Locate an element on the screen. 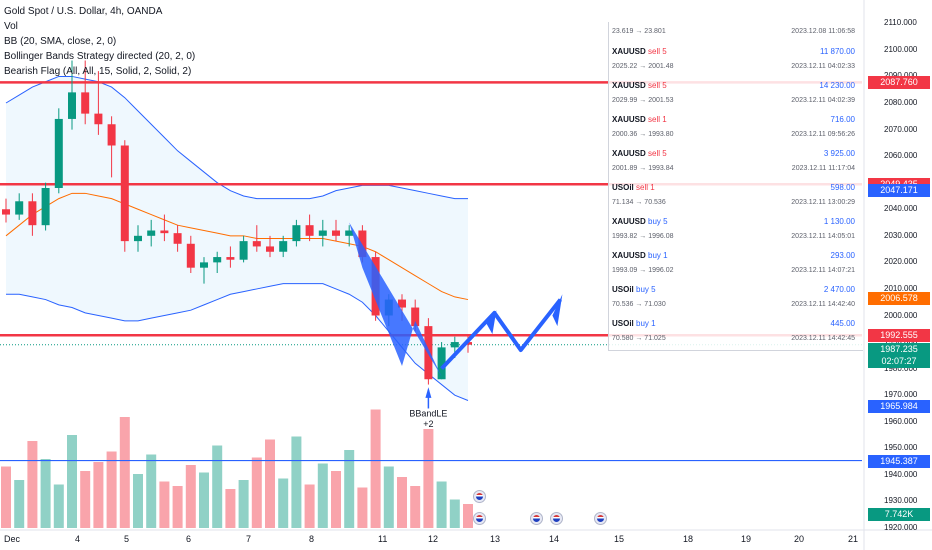 This screenshot has width=932, height=550. trade-prices: 2025.22 → 2001.48 is located at coordinates (643, 66).